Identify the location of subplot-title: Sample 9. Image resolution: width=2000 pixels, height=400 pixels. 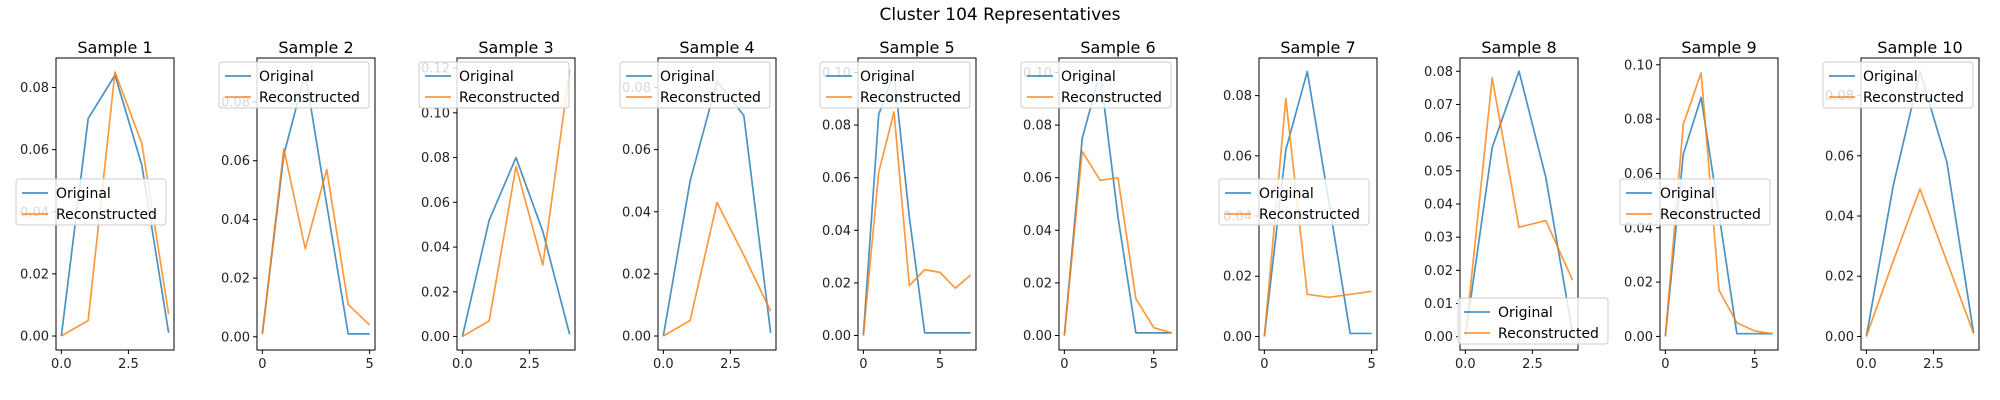
(1718, 47).